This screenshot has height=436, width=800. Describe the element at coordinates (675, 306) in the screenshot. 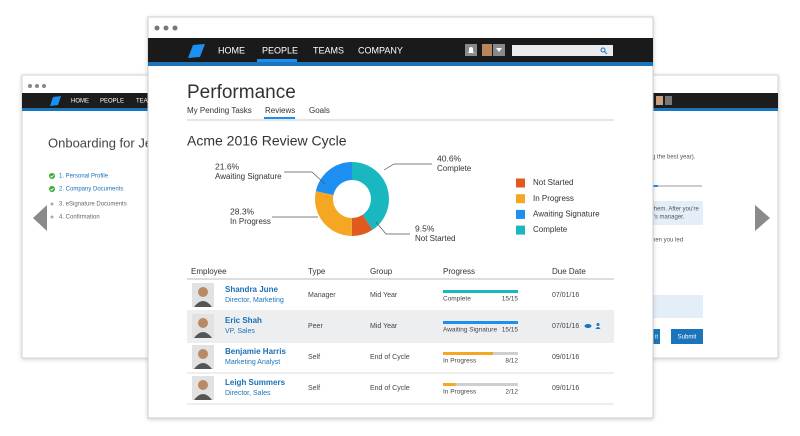

I see `input-box` at that location.